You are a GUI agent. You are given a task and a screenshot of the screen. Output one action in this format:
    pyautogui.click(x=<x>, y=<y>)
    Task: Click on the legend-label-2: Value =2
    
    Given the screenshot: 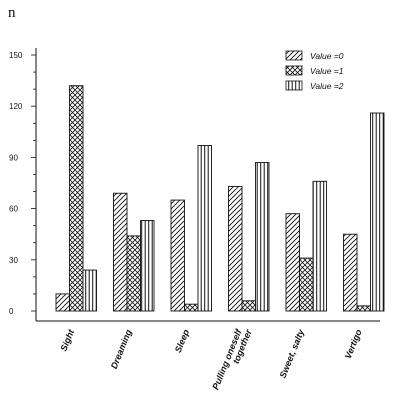 What is the action you would take?
    pyautogui.click(x=327, y=86)
    